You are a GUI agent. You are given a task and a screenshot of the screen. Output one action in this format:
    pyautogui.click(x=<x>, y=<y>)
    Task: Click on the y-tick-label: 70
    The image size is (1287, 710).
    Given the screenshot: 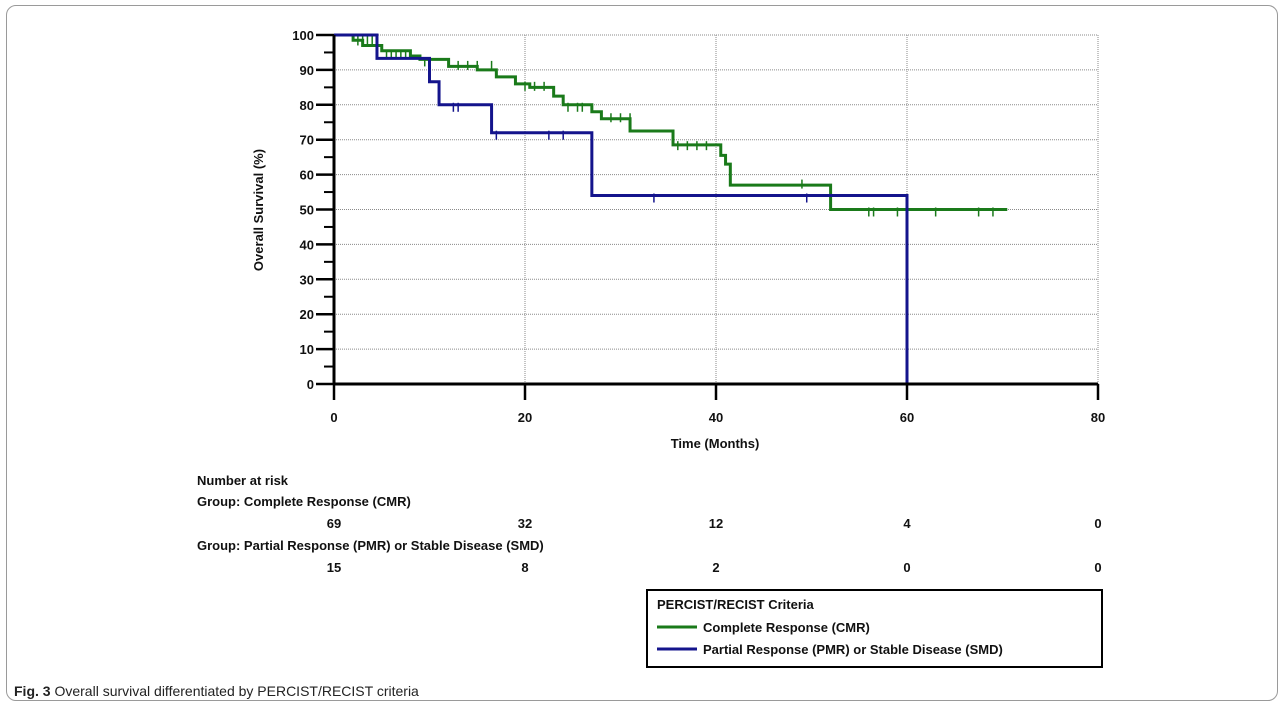 What is the action you would take?
    pyautogui.click(x=307, y=140)
    